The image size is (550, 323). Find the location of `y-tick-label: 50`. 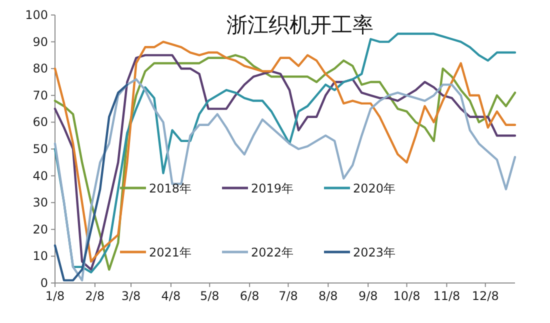

y-tick-label: 50 is located at coordinates (40, 149).